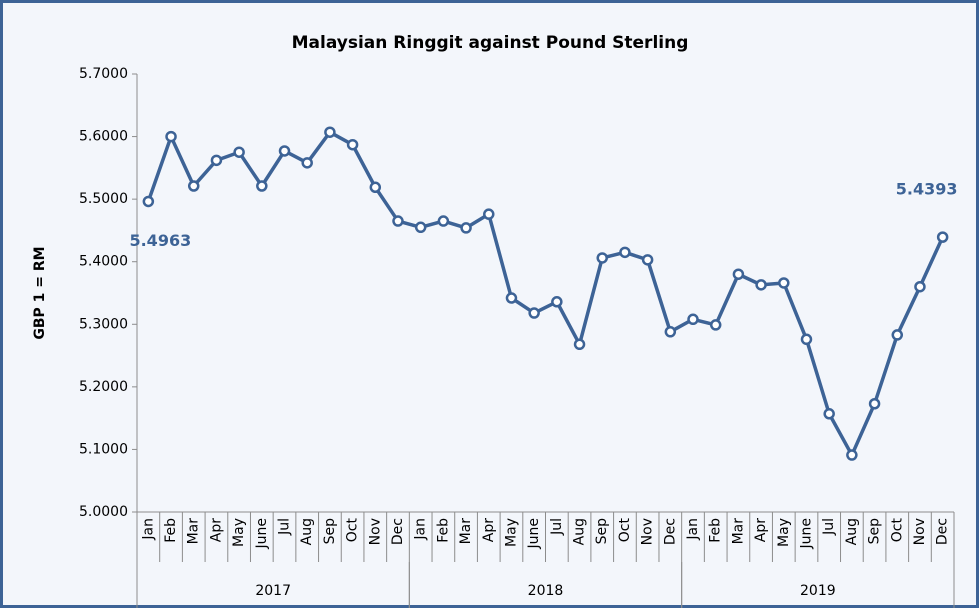 Image resolution: width=979 pixels, height=608 pixels. What do you see at coordinates (103, 512) in the screenshot?
I see `y-tick-label: 5.0000` at bounding box center [103, 512].